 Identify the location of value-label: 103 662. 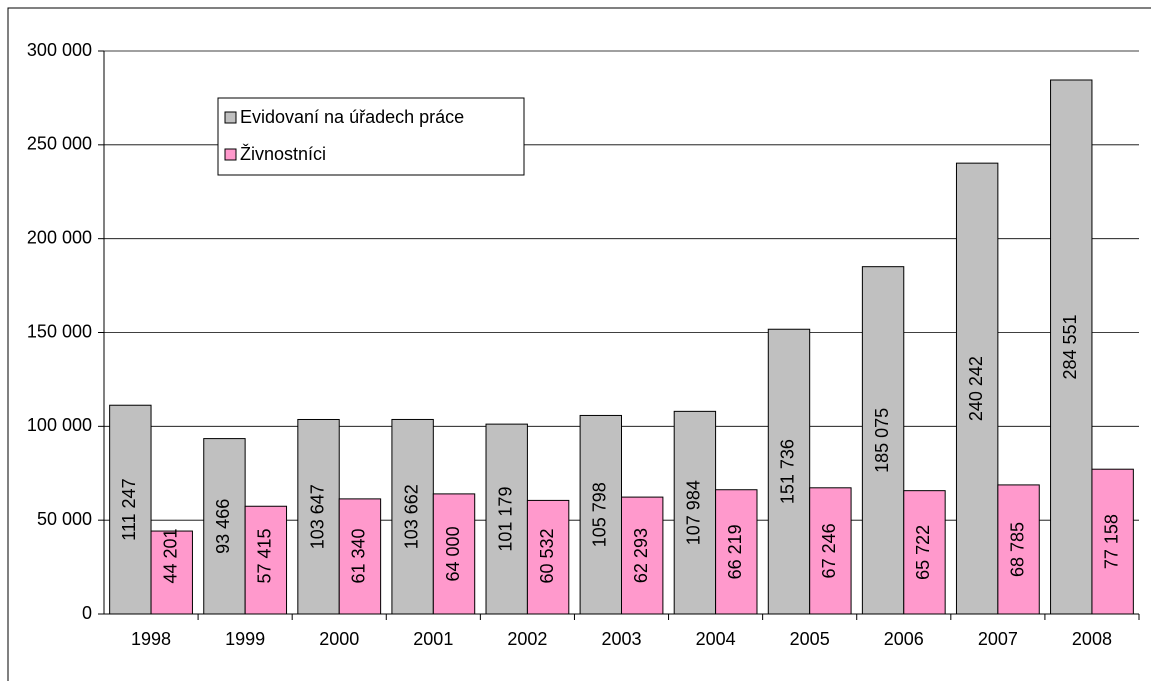
(411, 516).